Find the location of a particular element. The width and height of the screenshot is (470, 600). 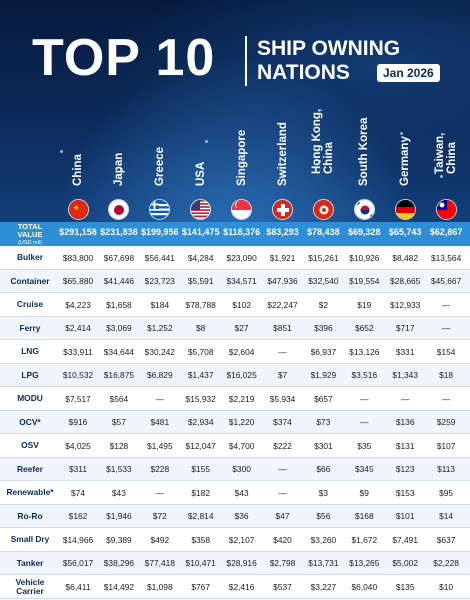

table-cell: $15,932 is located at coordinates (200, 398).